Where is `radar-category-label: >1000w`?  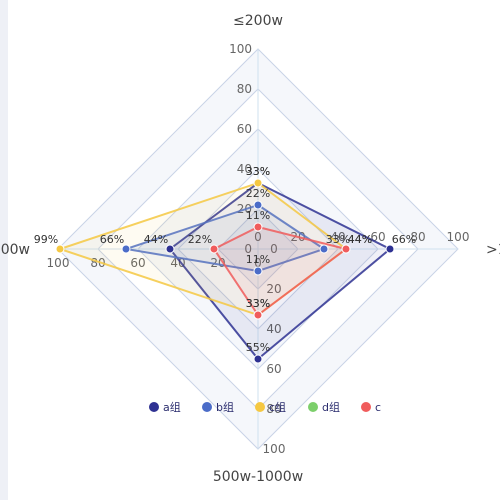
radar-category-label: >1000w is located at coordinates (493, 250).